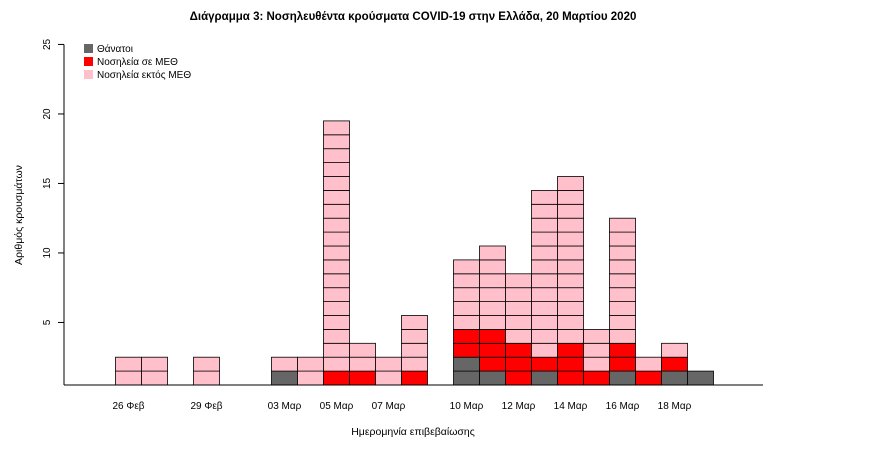 The image size is (893, 453). What do you see at coordinates (47, 183) in the screenshot?
I see `y-tick-label: 15` at bounding box center [47, 183].